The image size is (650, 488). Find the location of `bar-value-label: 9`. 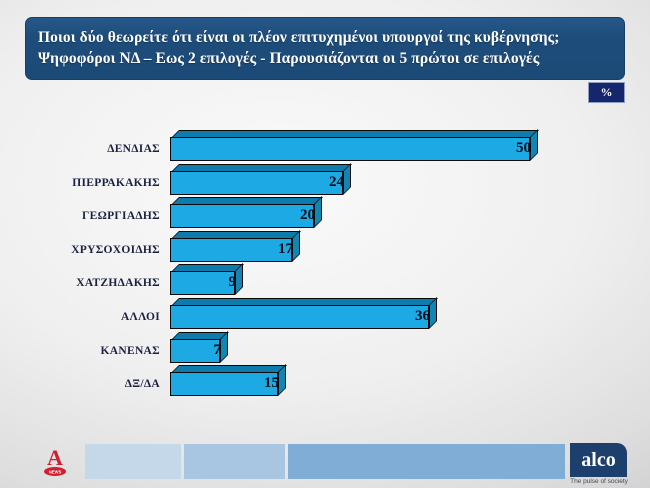

bar-value-label: 9 is located at coordinates (232, 282).